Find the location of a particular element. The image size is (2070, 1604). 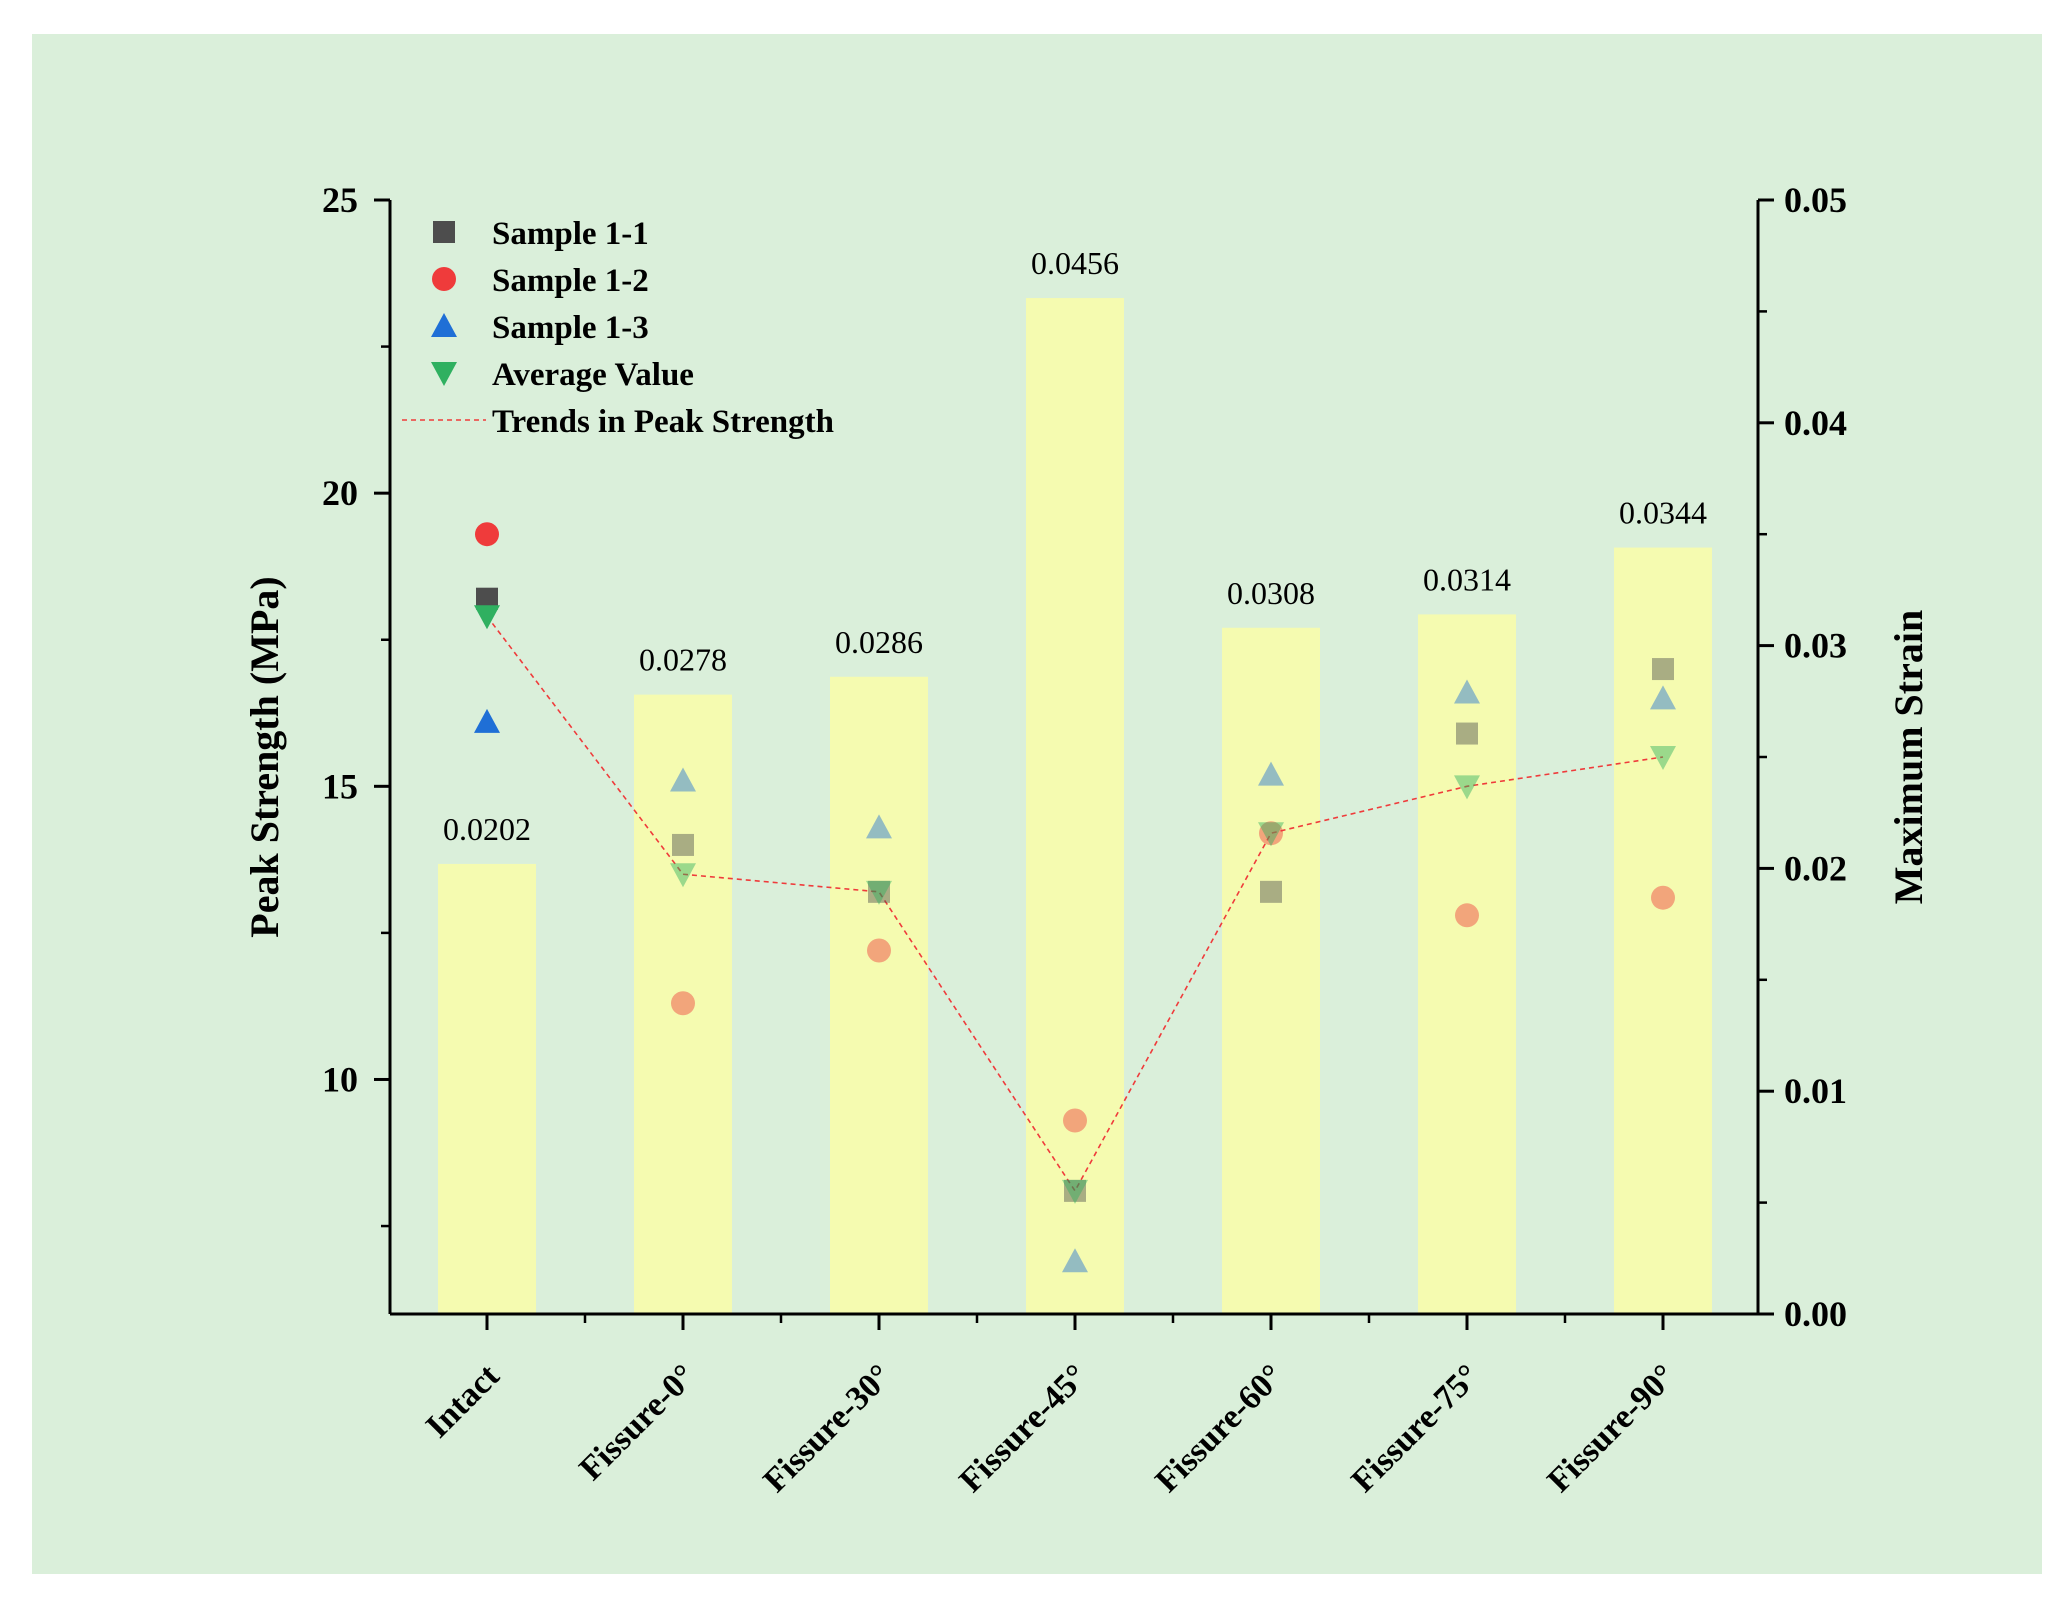

left-axis-title: Peak Strength (MPa) is located at coordinates (264, 756).